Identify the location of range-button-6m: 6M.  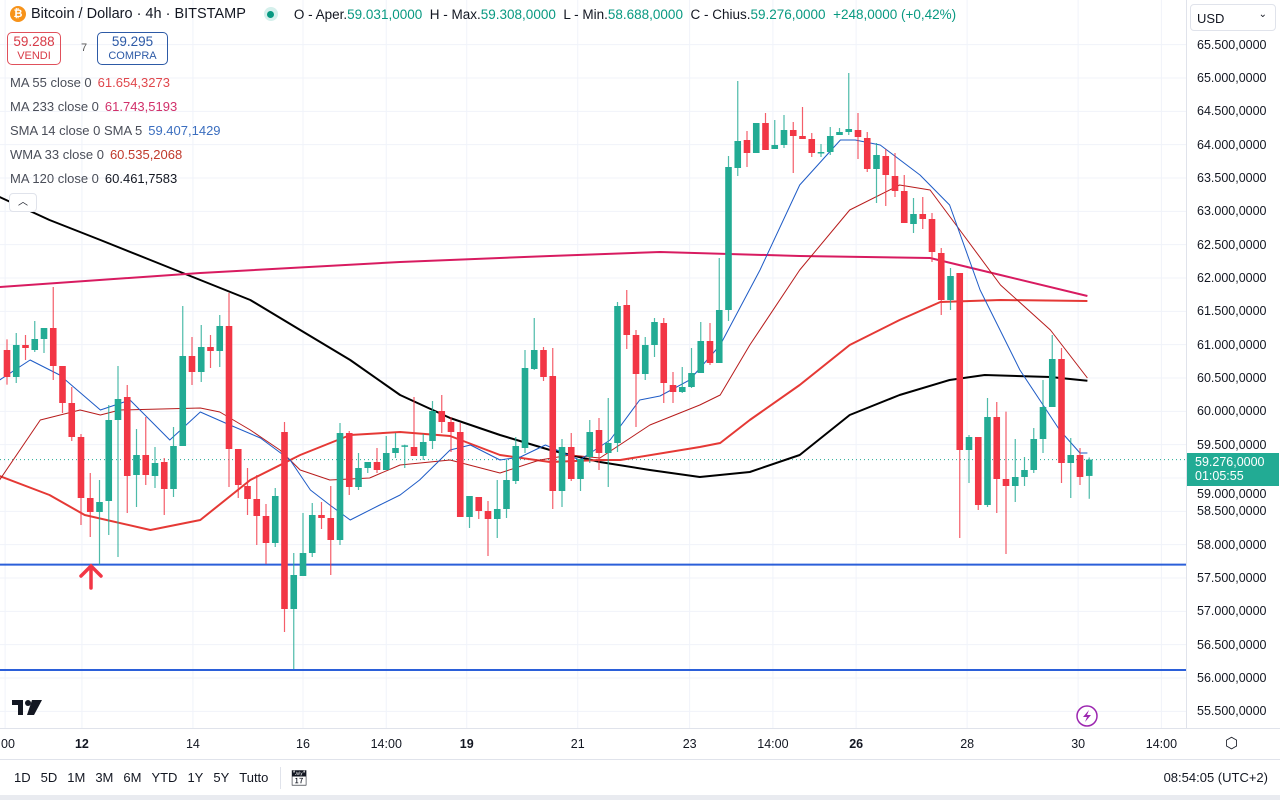
(132, 777).